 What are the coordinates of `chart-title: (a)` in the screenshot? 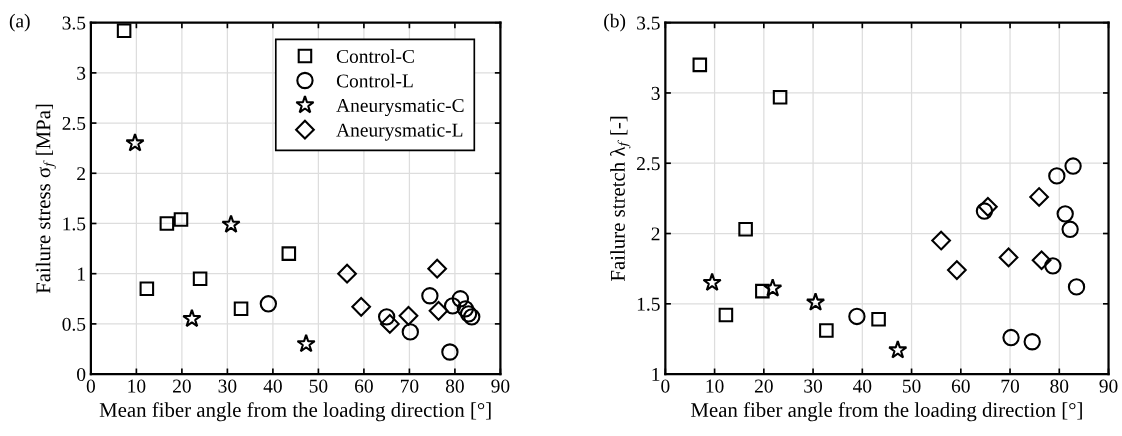 It's located at (19, 22).